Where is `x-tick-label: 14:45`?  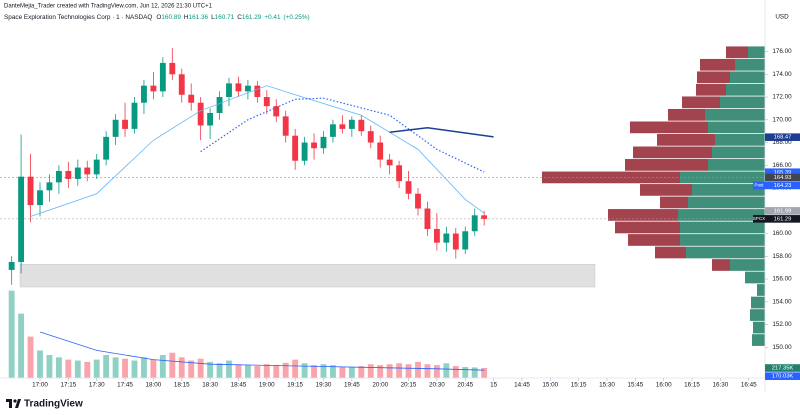
x-tick-label: 14:45 is located at coordinates (522, 385).